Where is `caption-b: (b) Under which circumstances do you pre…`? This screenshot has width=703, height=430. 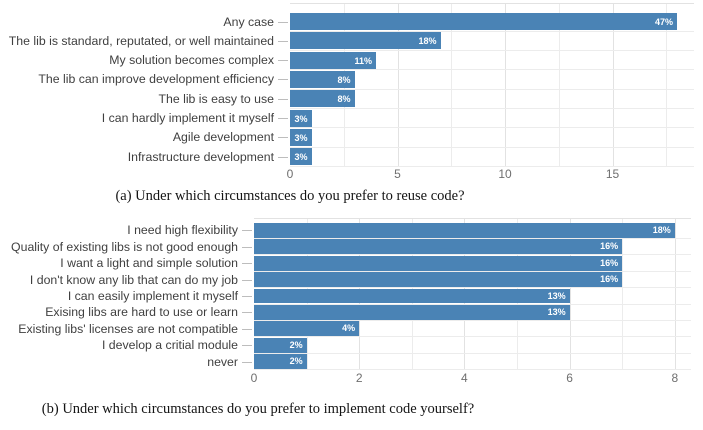
caption-b: (b) Under which circumstances do you pre… is located at coordinates (258, 409).